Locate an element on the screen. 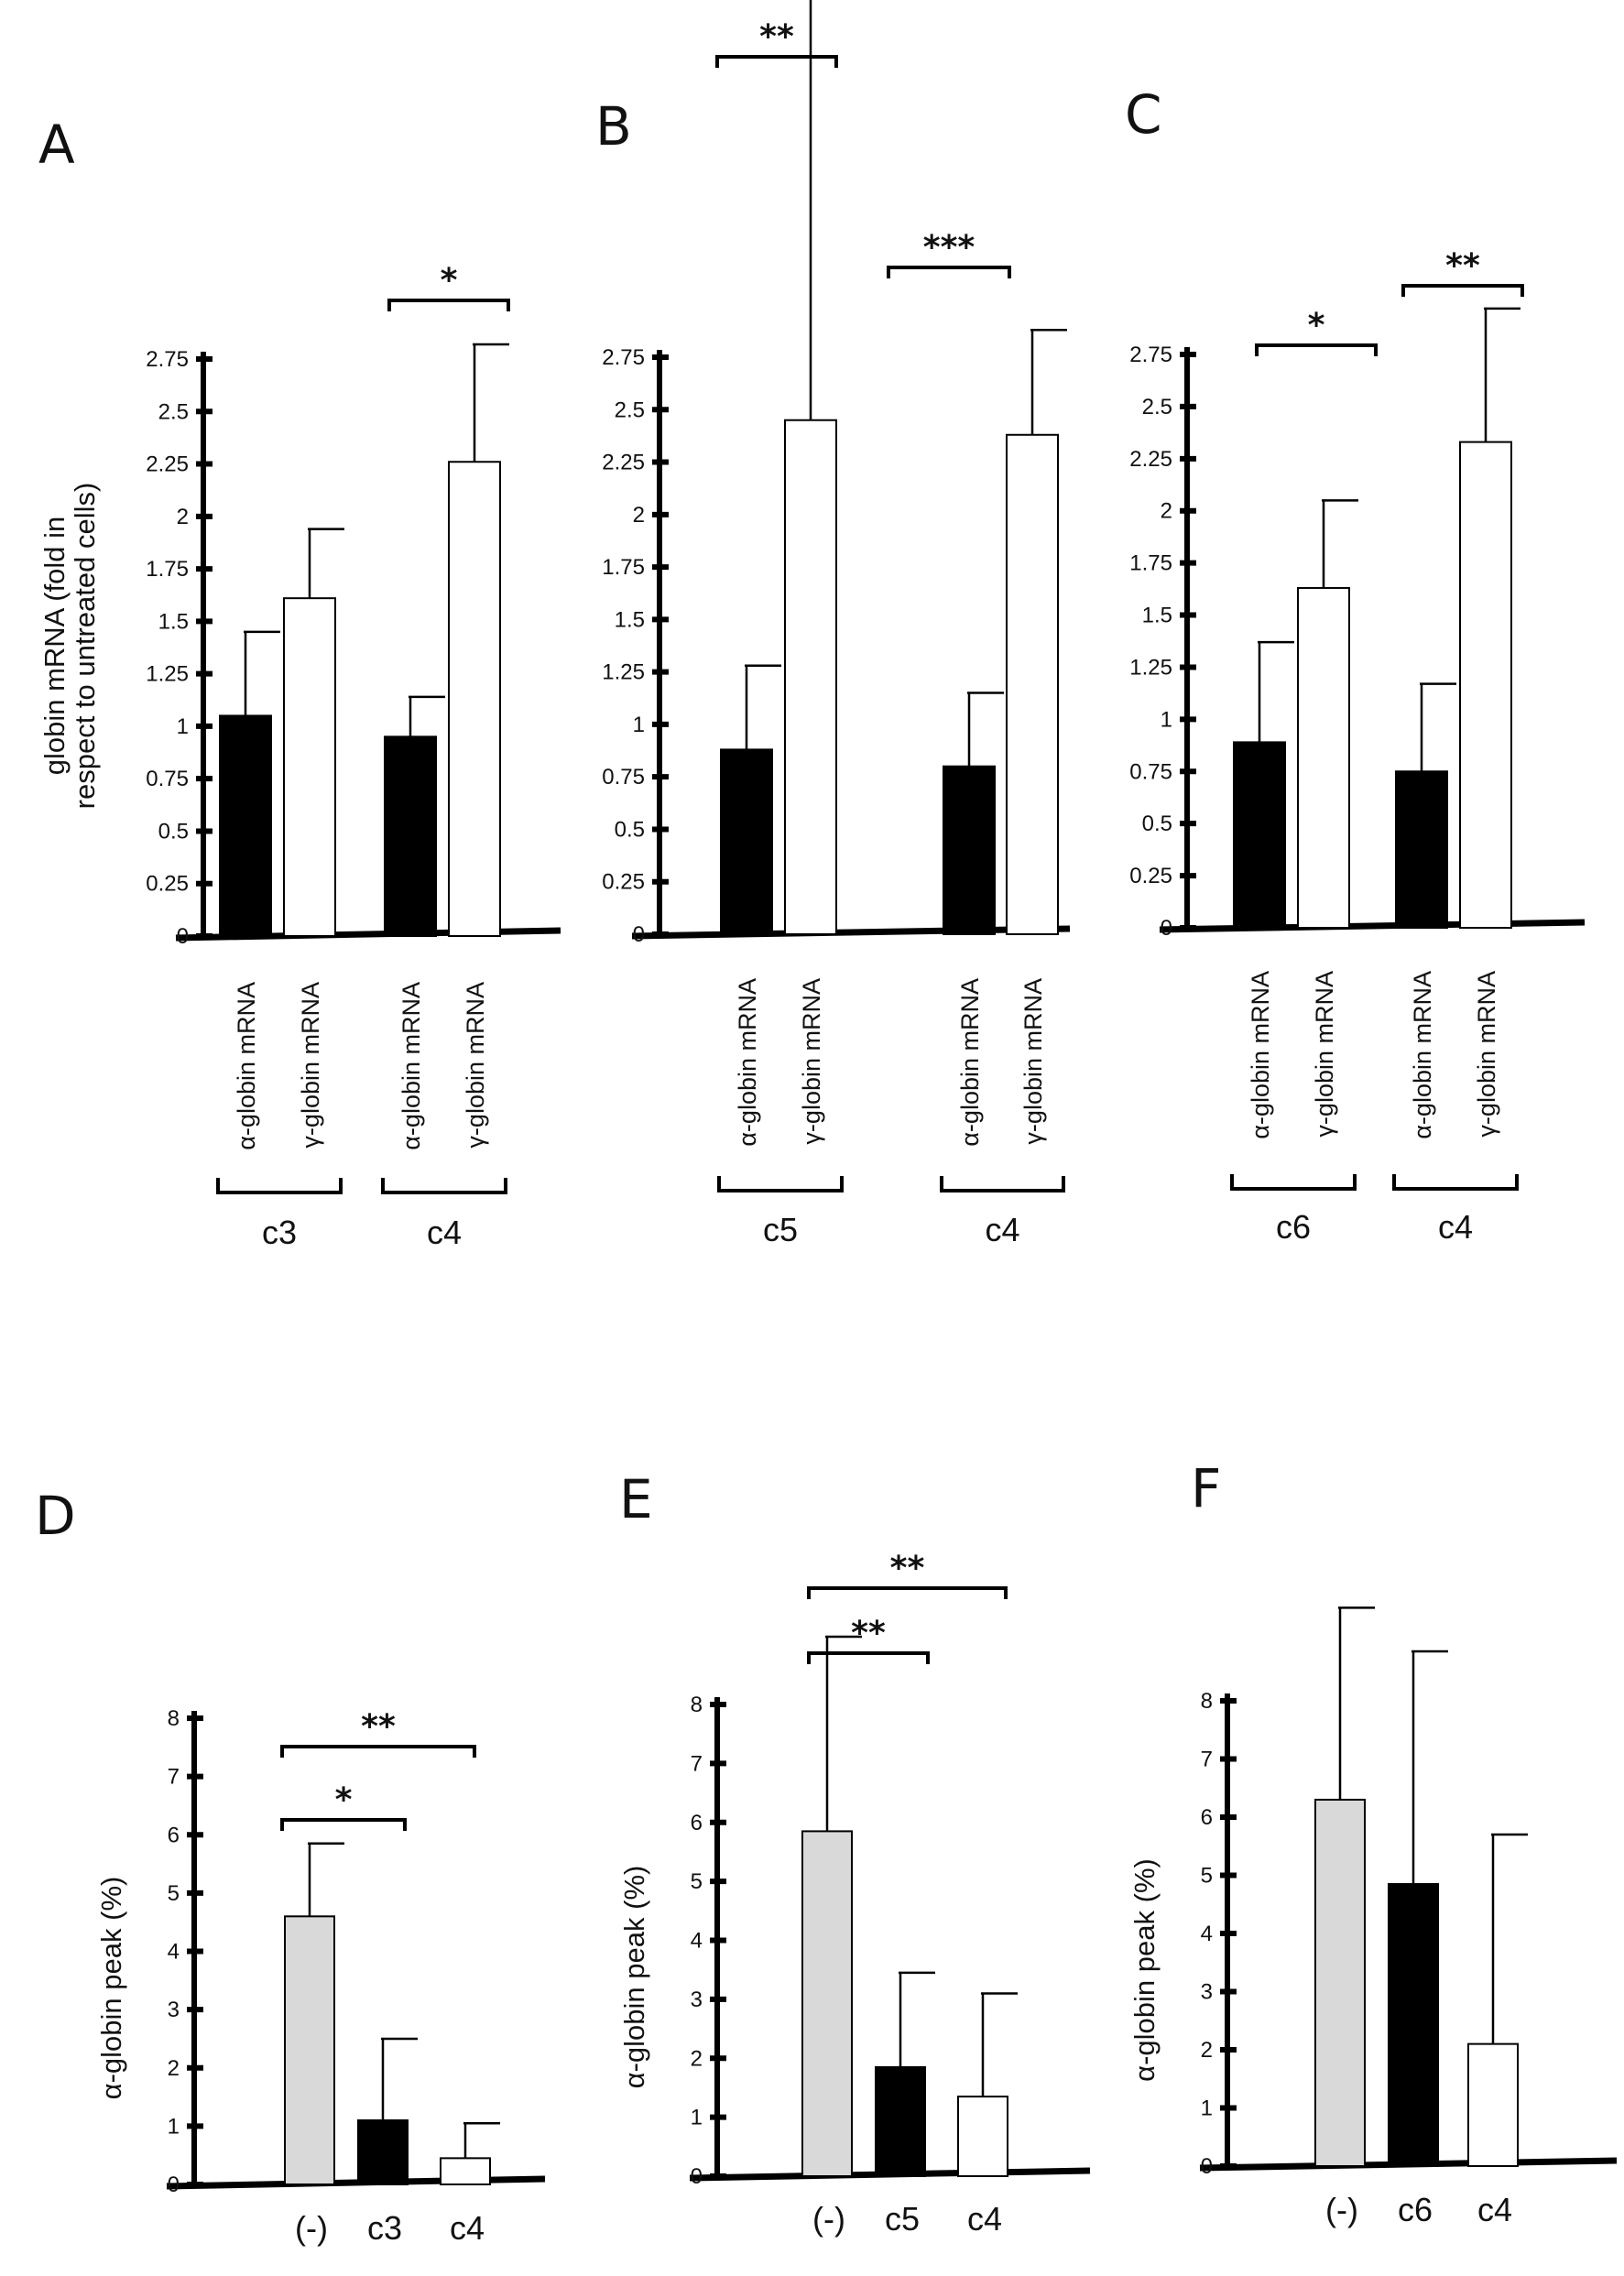 Image resolution: width=1624 pixels, height=2276 pixels. panel-label: A is located at coordinates (56, 145).